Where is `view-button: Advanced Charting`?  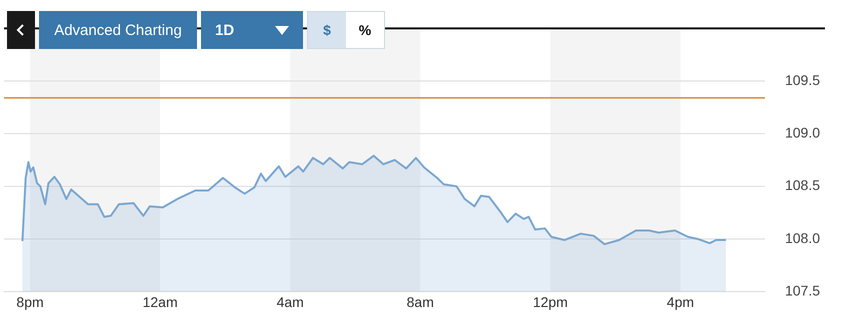
view-button: Advanced Charting is located at coordinates (118, 30).